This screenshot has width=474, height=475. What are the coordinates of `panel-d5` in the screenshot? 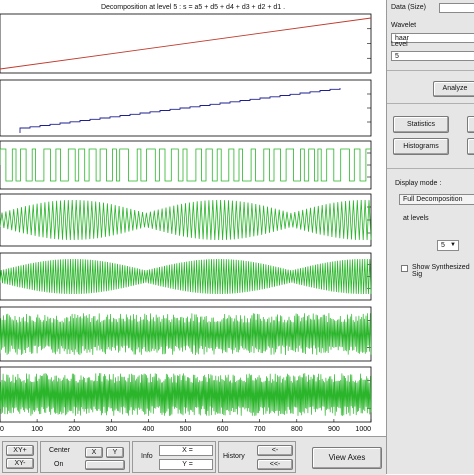 It's located at (186, 108).